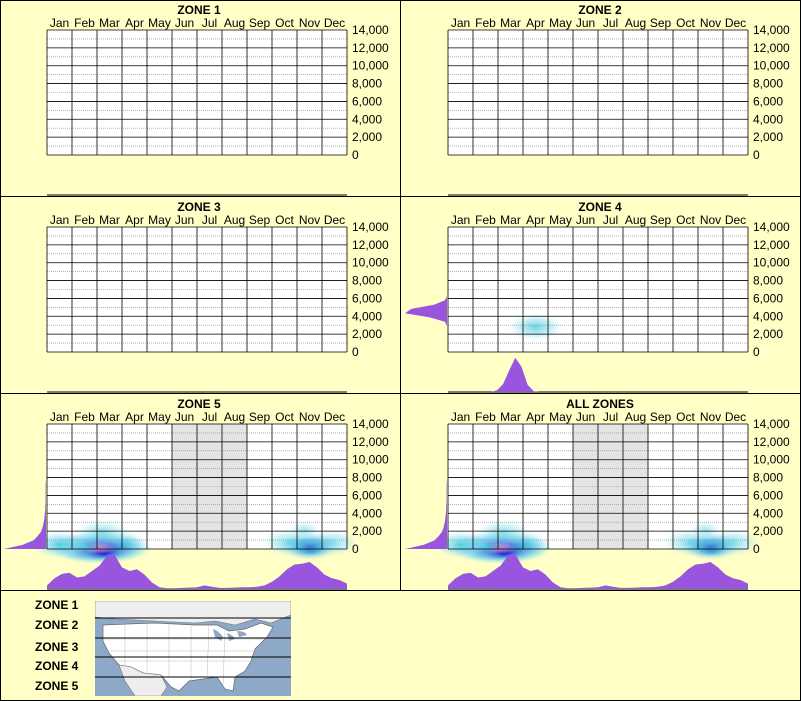  Describe the element at coordinates (600, 10) in the screenshot. I see `panel-title: ZONE 2` at that location.